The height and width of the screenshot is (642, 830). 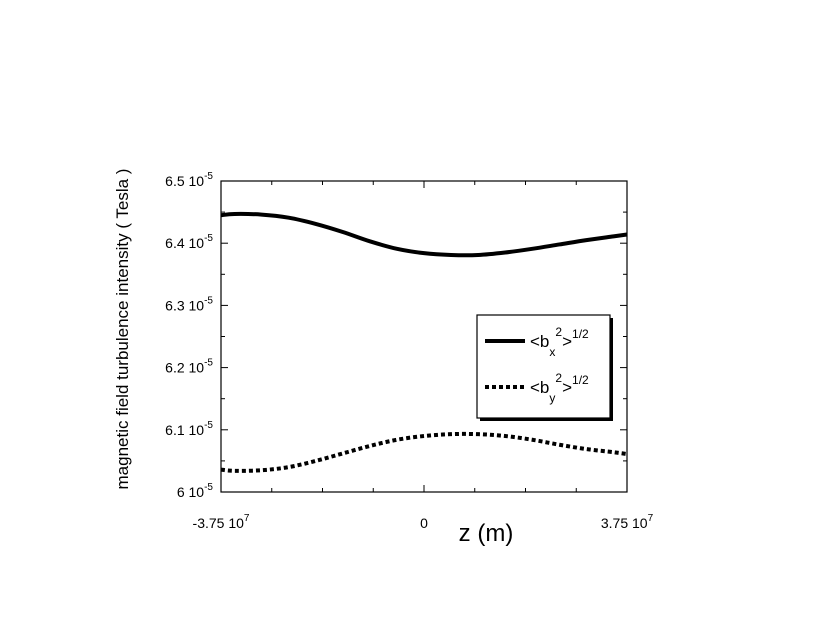 I want to click on legend-label-by: <by2>1/2, so click(x=559, y=388).